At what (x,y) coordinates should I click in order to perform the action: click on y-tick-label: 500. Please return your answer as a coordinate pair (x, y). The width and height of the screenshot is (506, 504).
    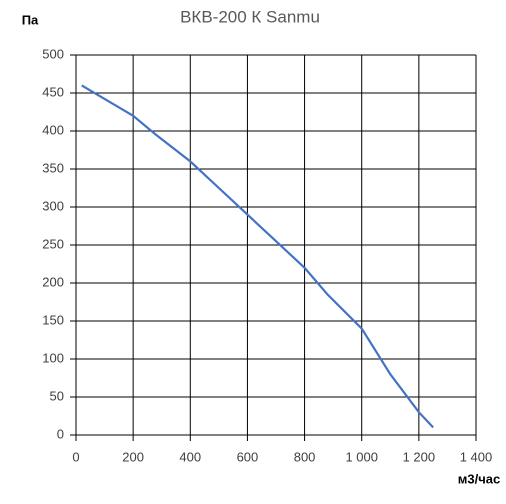
    Looking at the image, I should click on (53, 53).